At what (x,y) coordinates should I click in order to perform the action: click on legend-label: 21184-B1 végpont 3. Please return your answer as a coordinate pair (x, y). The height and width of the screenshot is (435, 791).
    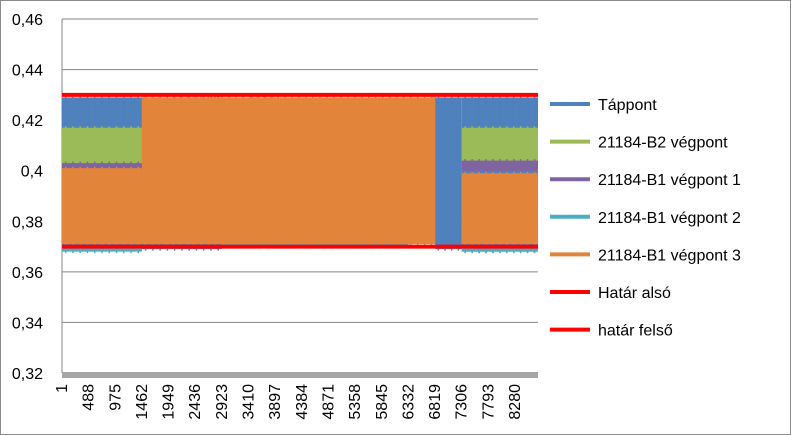
    Looking at the image, I should click on (669, 255).